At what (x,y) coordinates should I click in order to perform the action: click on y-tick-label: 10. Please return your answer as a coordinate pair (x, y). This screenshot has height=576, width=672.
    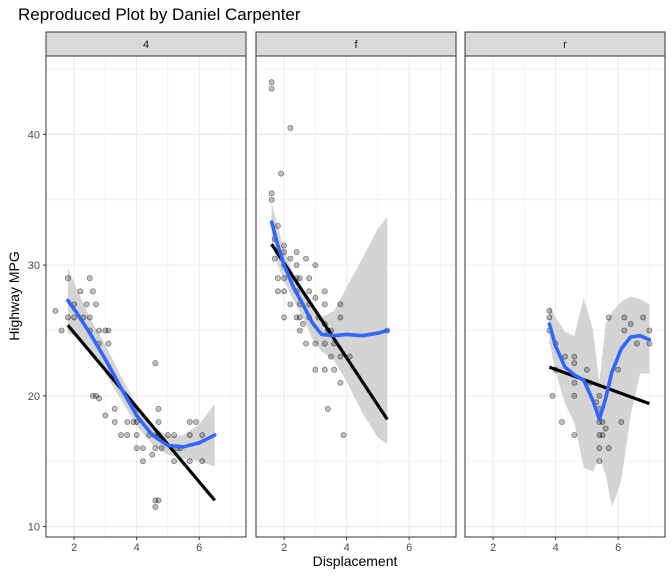
    Looking at the image, I should click on (34, 528).